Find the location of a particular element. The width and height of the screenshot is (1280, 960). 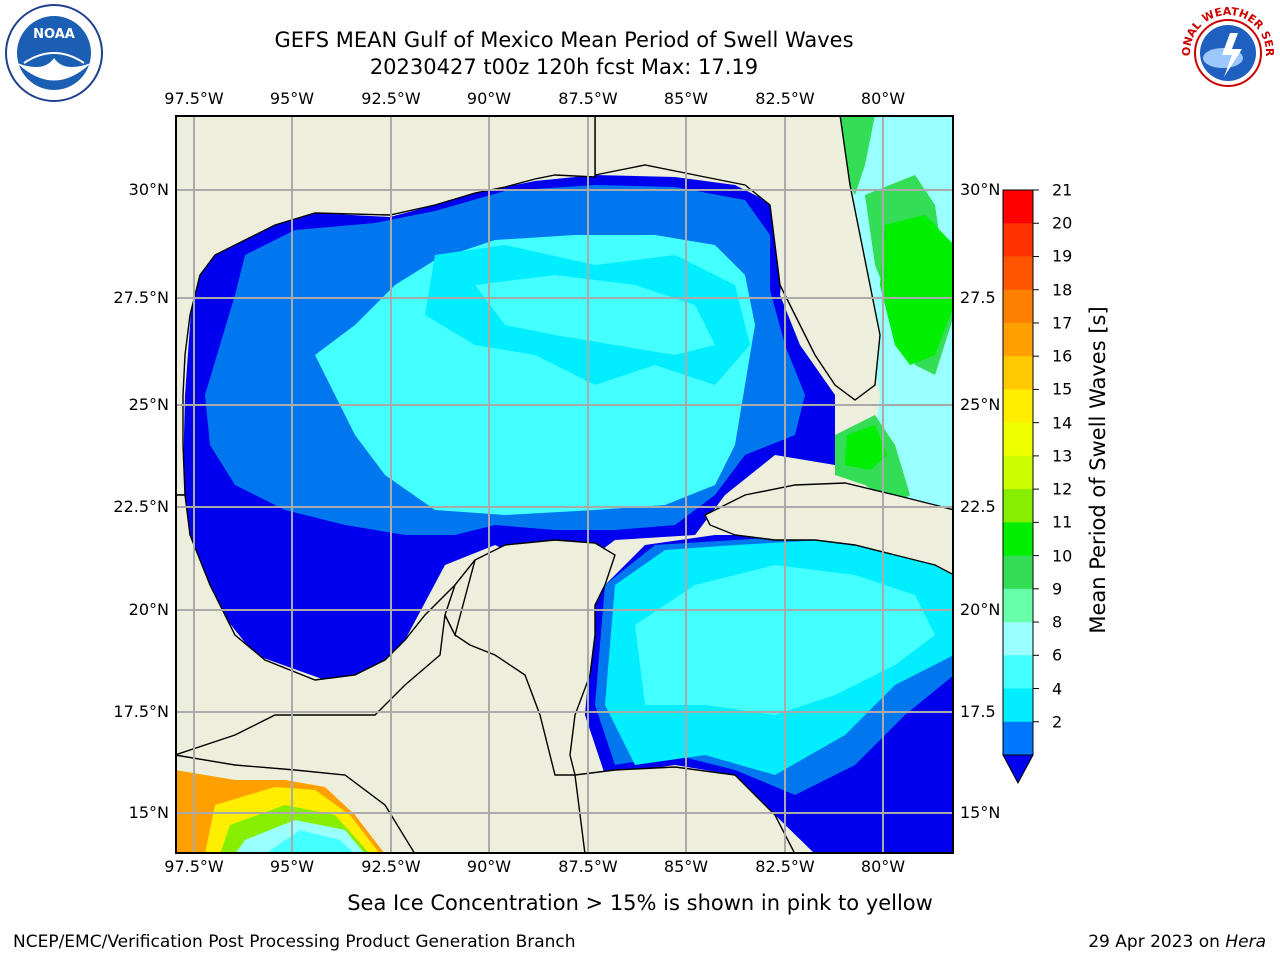

lon-tick-bot: 90°W is located at coordinates (489, 866).